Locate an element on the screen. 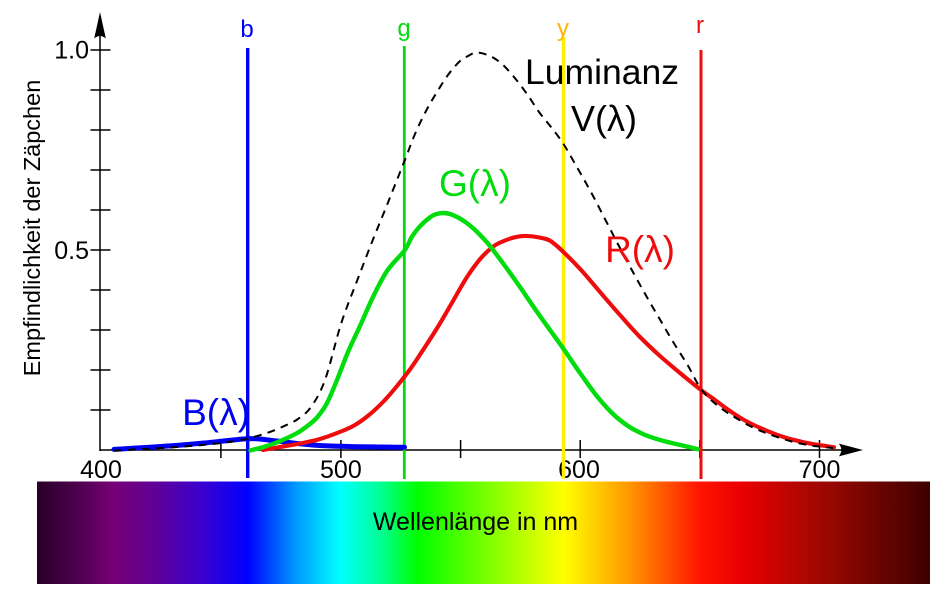  svg-text: B(λ) is located at coordinates (216, 412).